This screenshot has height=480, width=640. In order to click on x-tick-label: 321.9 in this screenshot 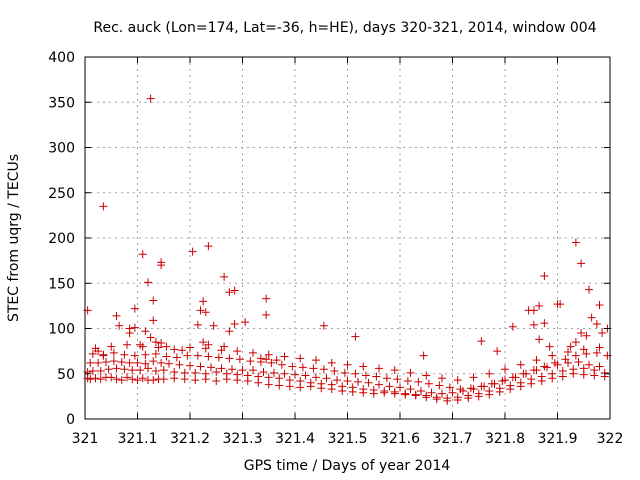, I will do `click(557, 439)`.